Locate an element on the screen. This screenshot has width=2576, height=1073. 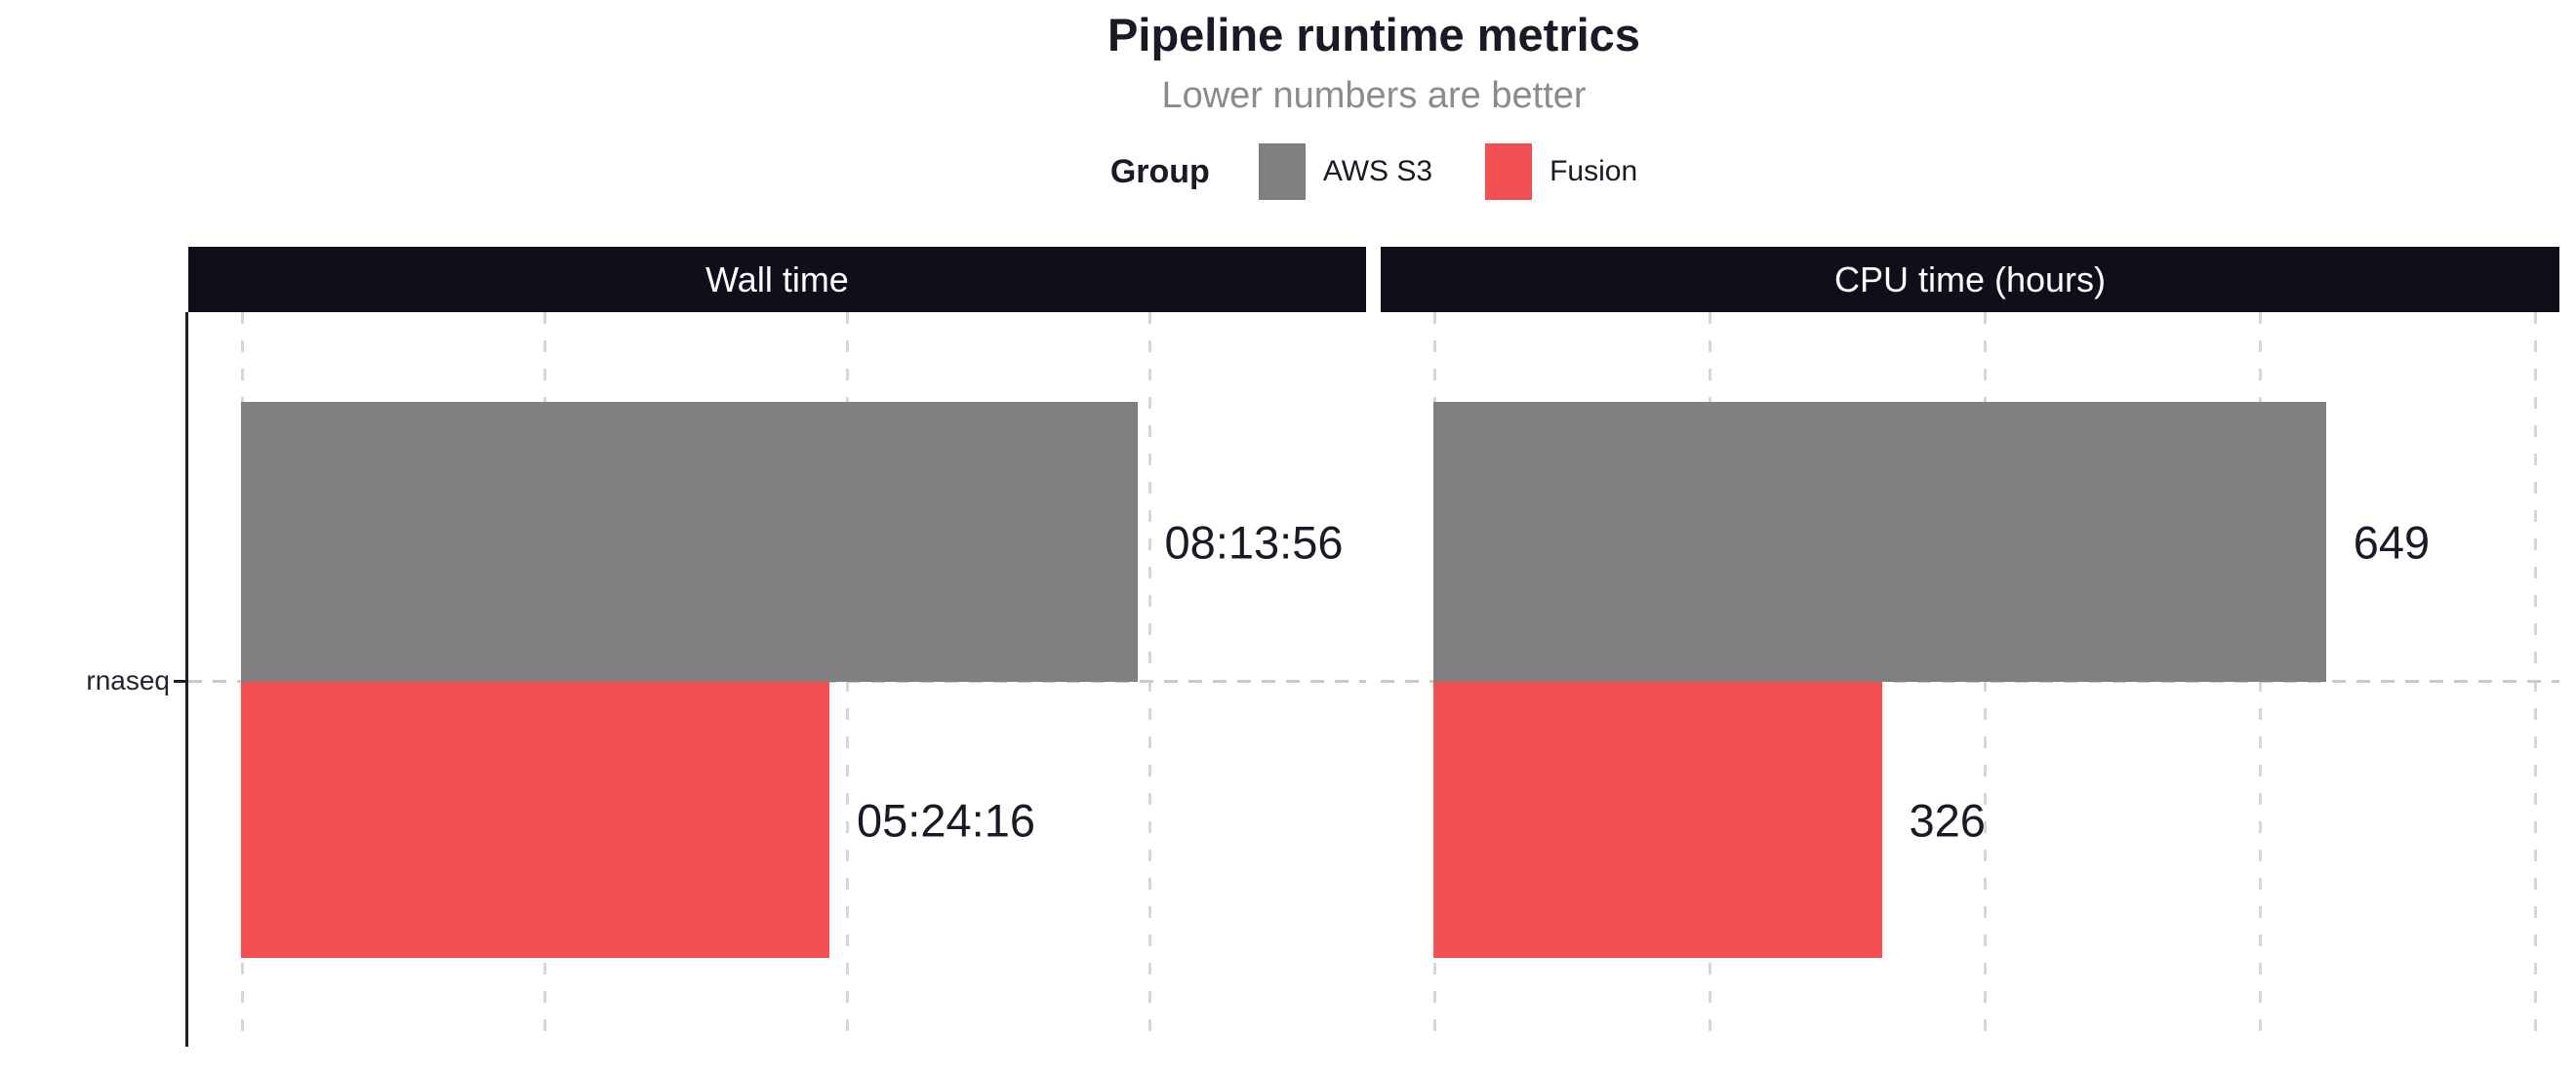
bar-value-label-fusion: 326 is located at coordinates (1947, 820).